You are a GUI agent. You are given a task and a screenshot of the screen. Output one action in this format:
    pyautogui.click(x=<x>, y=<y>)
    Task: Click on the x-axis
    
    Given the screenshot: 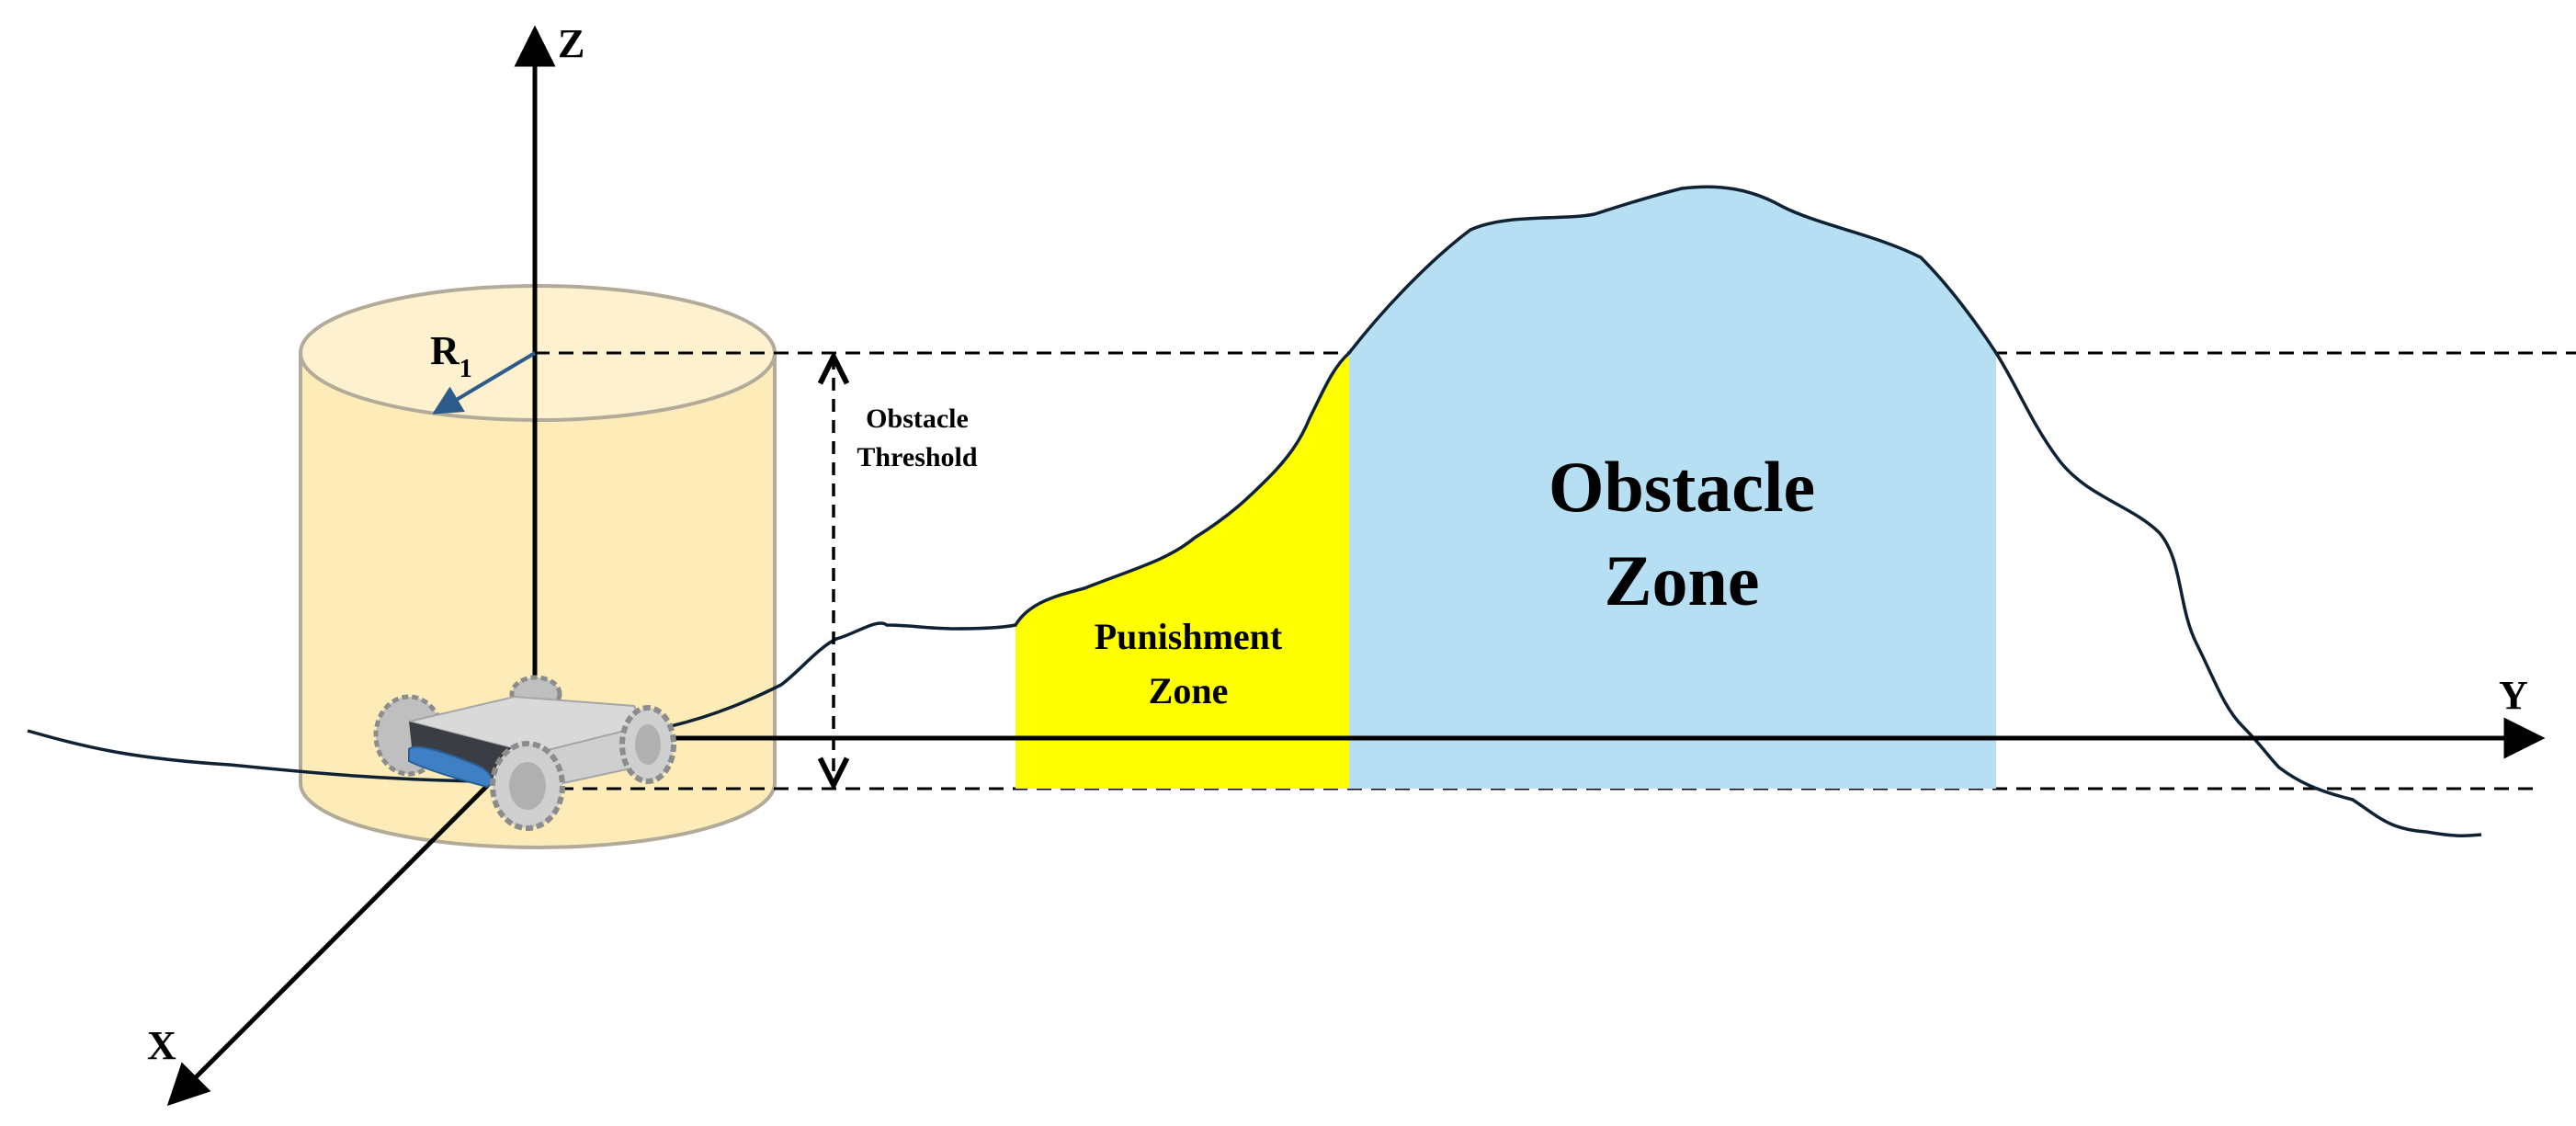 What is the action you would take?
    pyautogui.click(x=351, y=922)
    